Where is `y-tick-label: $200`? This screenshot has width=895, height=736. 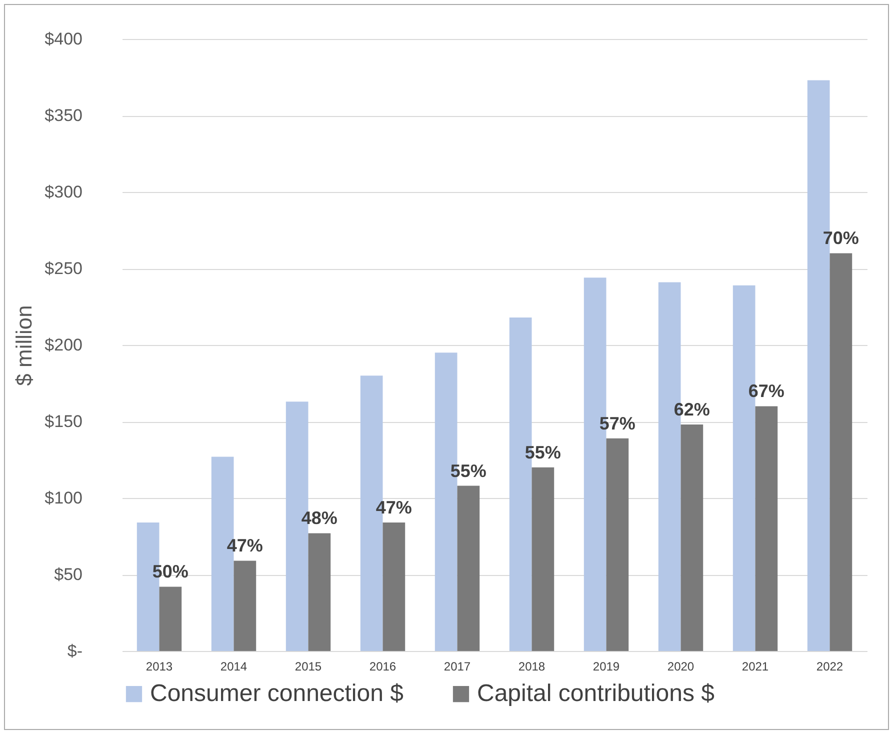
y-tick-label: $200 is located at coordinates (63, 345).